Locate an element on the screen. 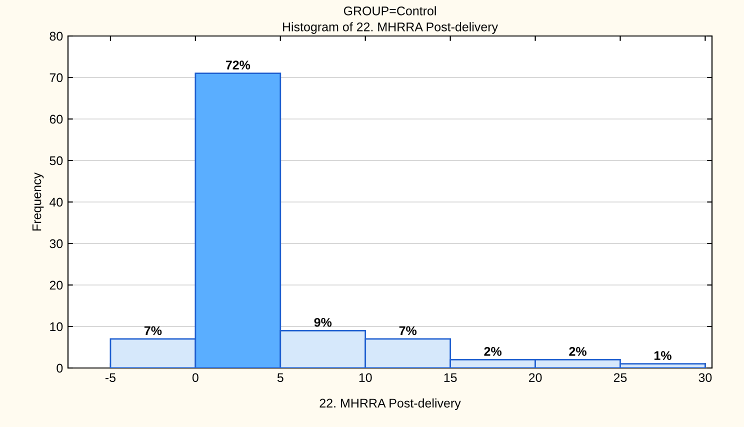 Image resolution: width=744 pixels, height=427 pixels. x-tick-label: 5 is located at coordinates (280, 377).